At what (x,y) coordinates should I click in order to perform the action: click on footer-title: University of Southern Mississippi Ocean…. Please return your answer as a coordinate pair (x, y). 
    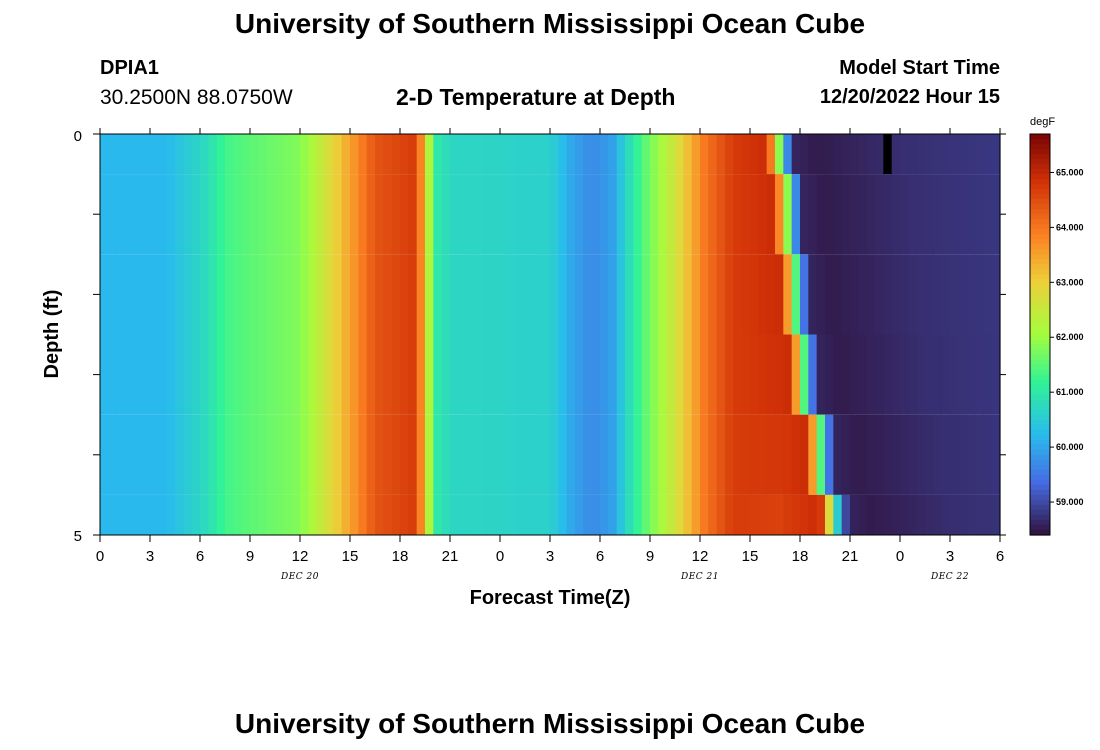
    Looking at the image, I should click on (550, 723).